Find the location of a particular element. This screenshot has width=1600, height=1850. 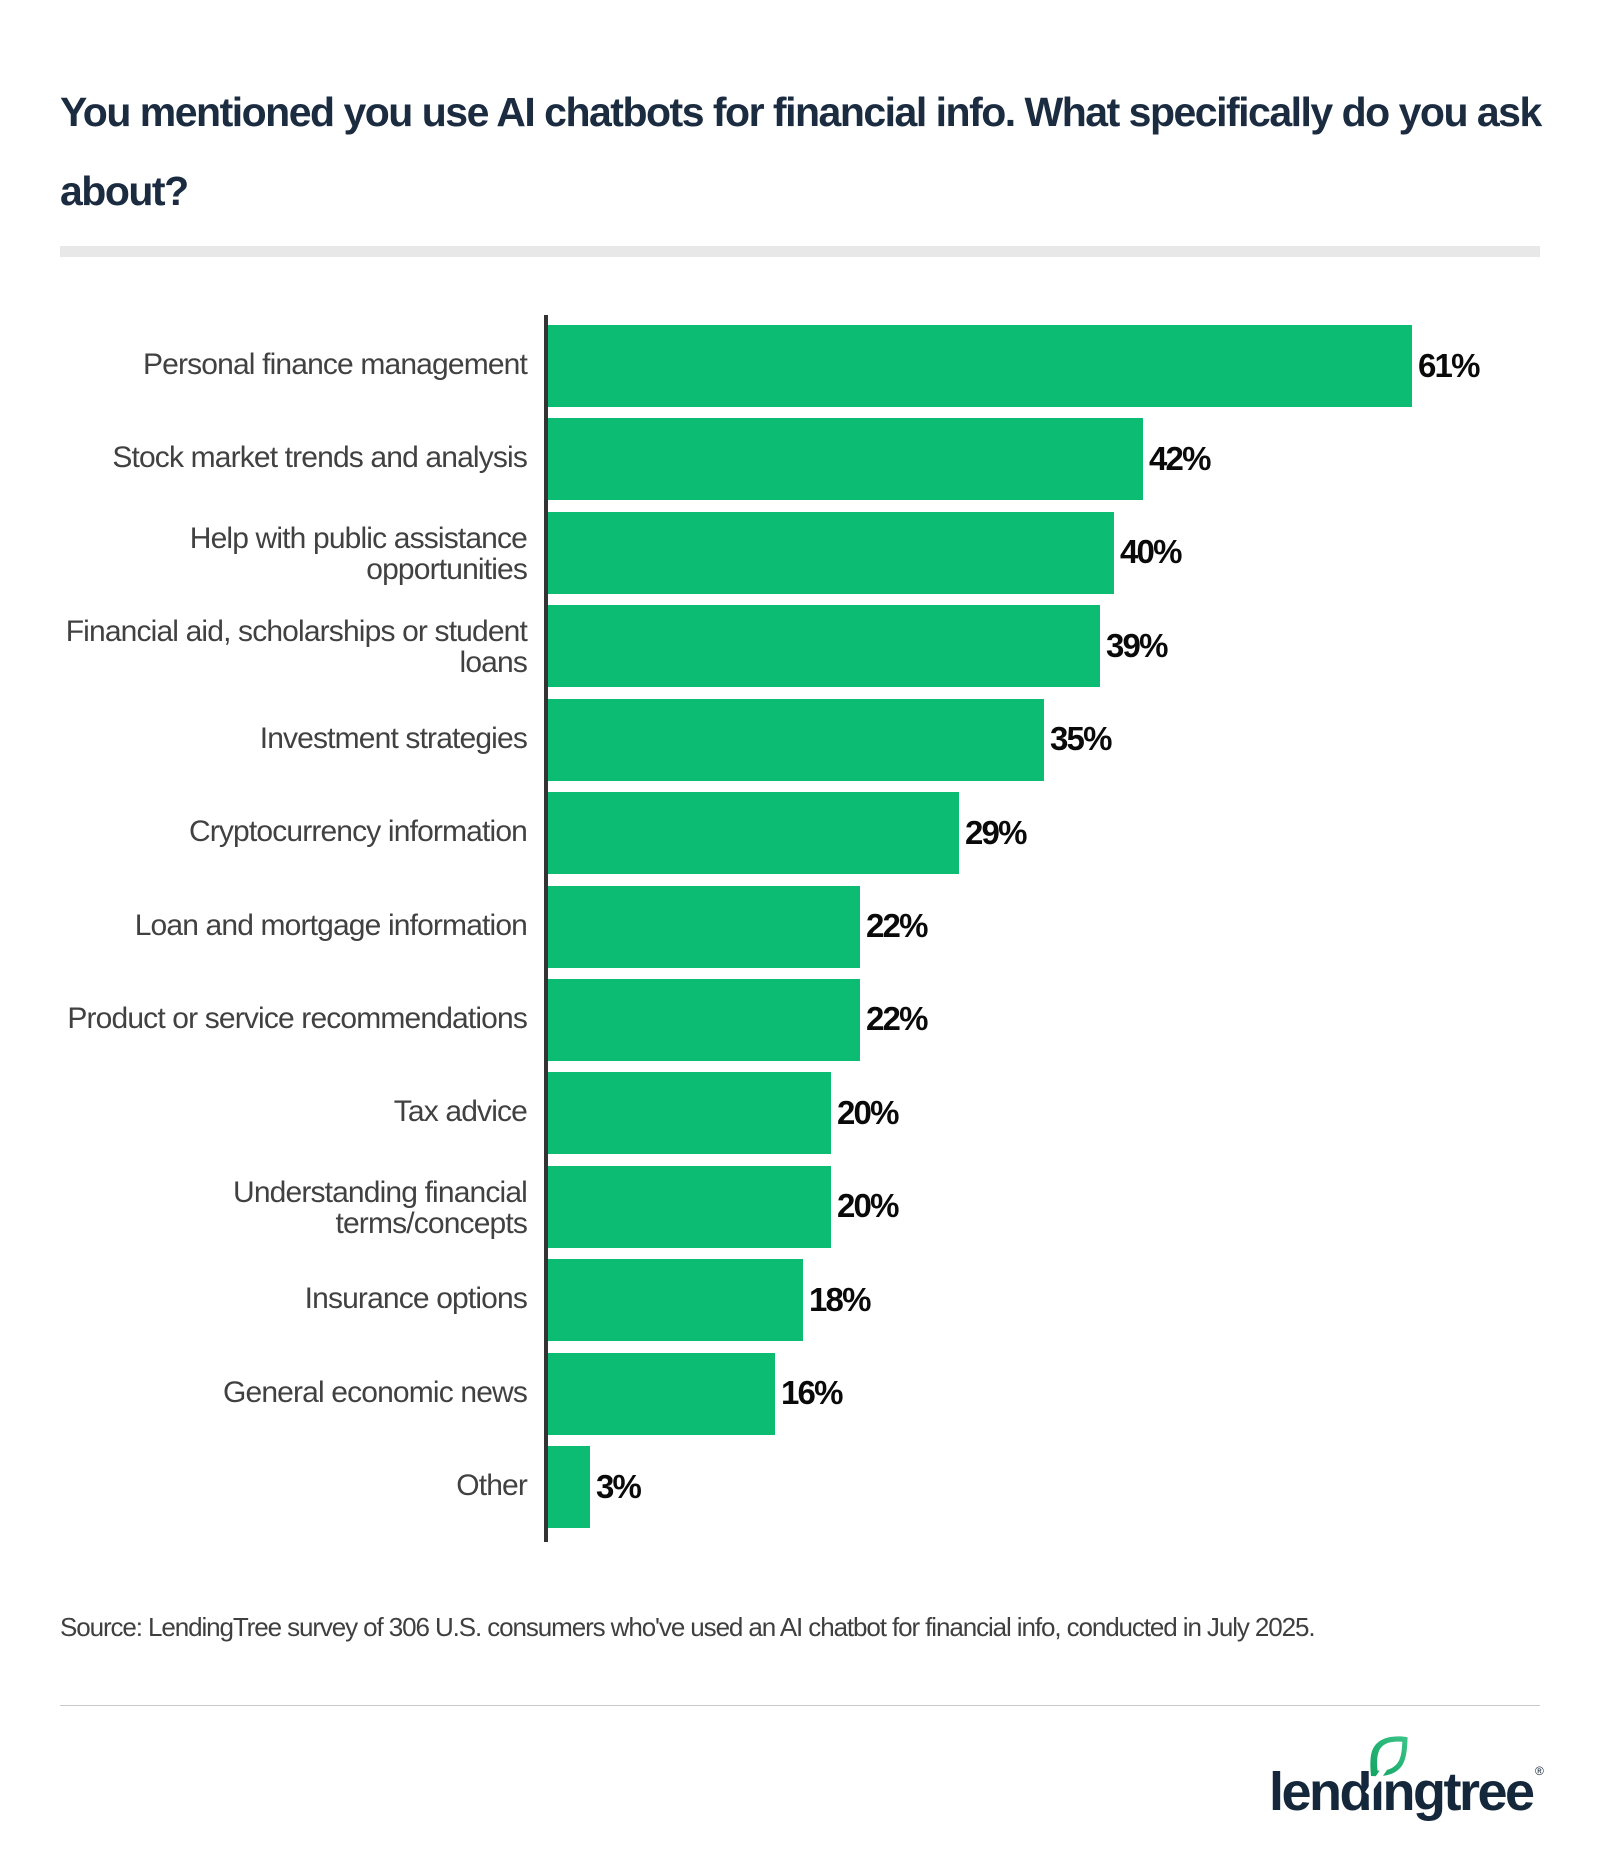

svg-text: lendıngtree is located at coordinates (1401, 1792).